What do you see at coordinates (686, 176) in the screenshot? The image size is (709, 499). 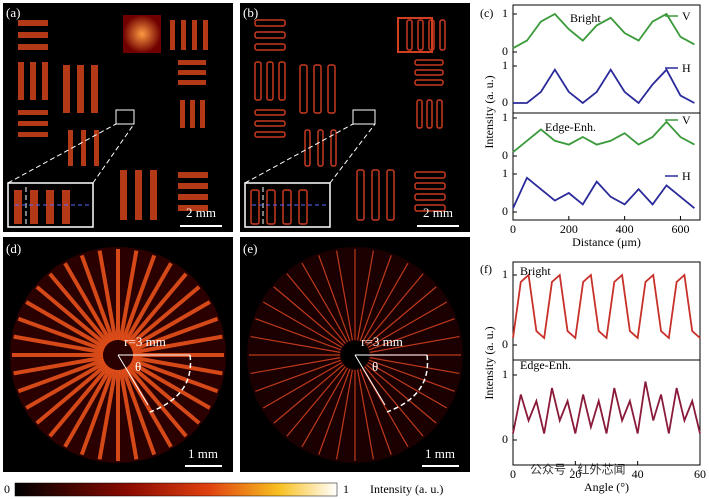 I see `legend-label: H` at bounding box center [686, 176].